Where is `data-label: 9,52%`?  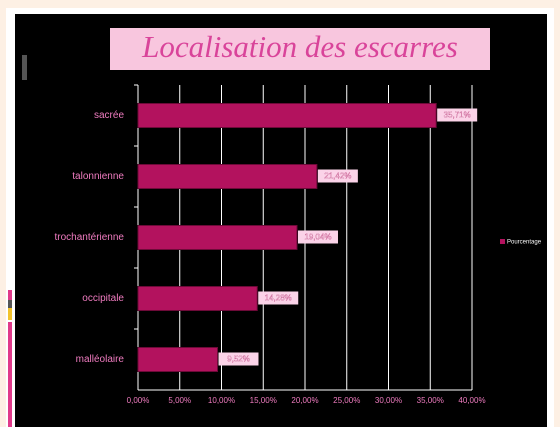
data-label: 9,52% is located at coordinates (238, 359).